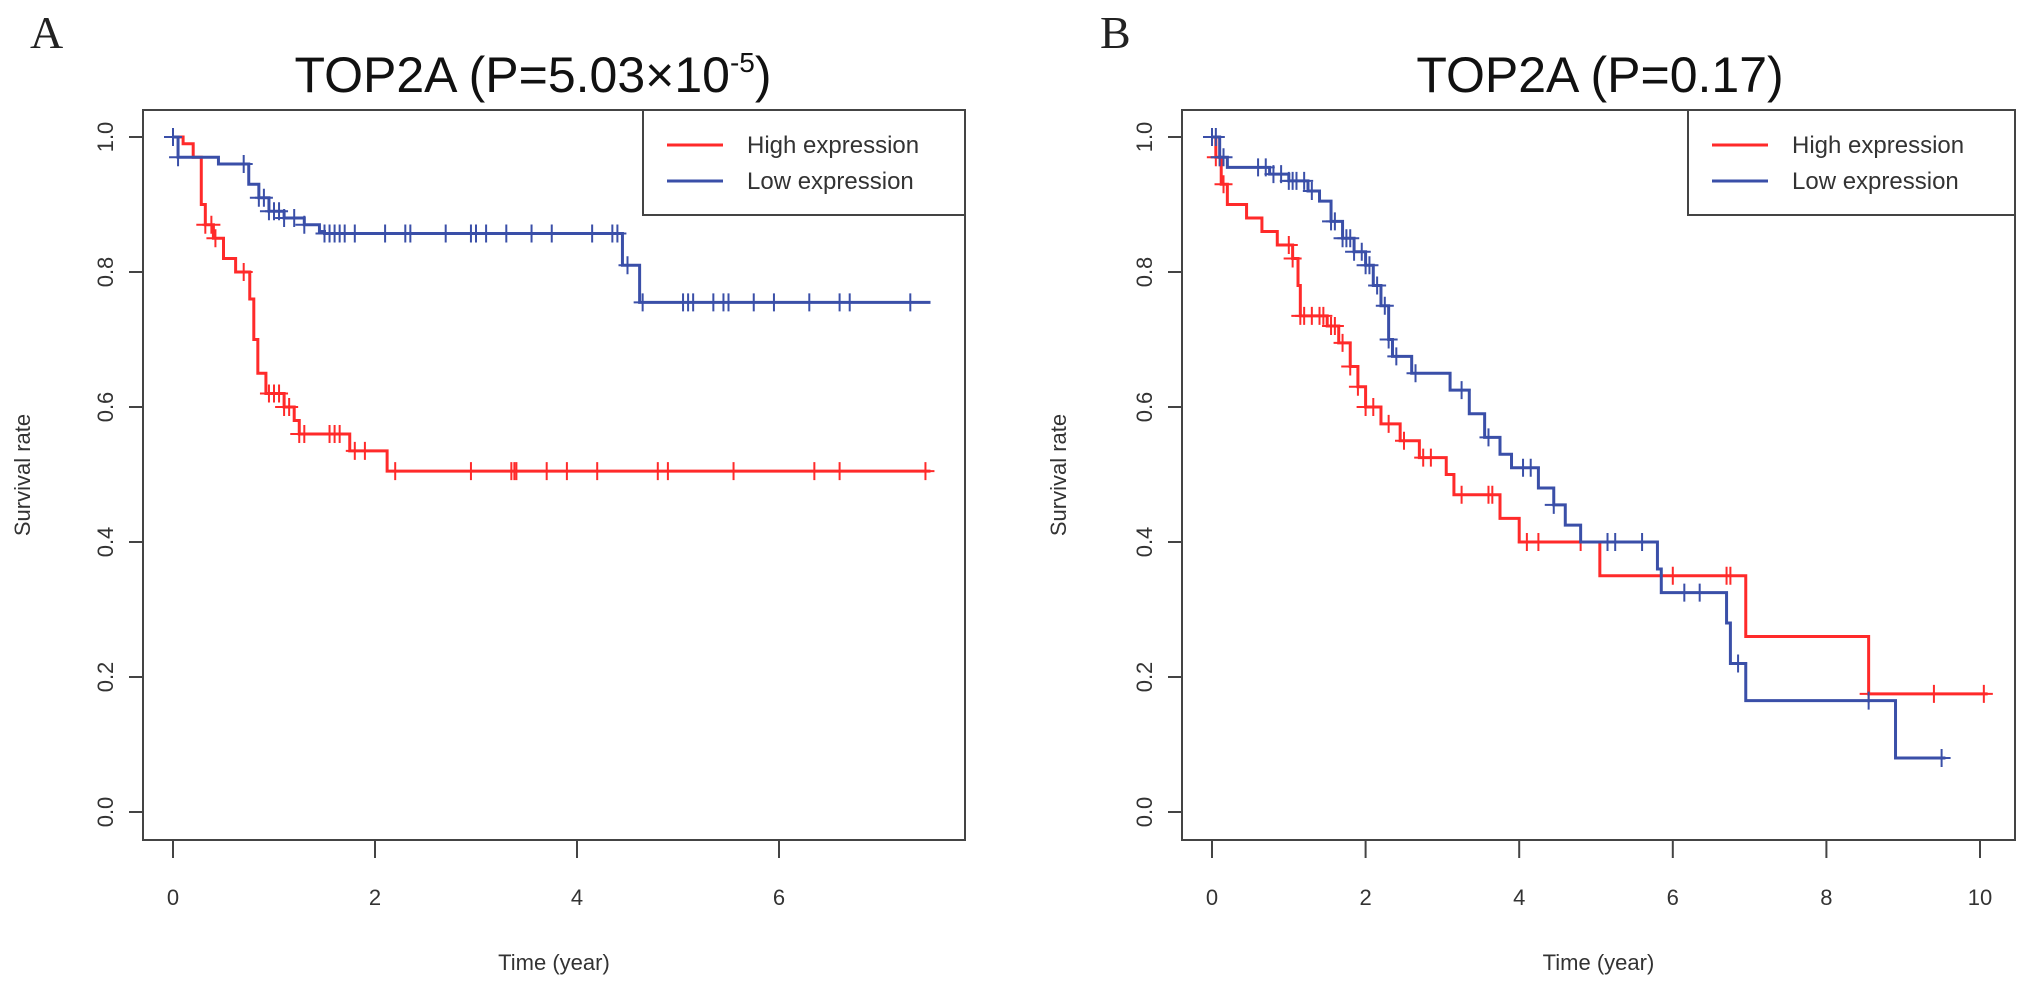 The height and width of the screenshot is (992, 2031). Describe the element at coordinates (1519, 897) in the screenshot. I see `x-tick-label: 4` at that location.